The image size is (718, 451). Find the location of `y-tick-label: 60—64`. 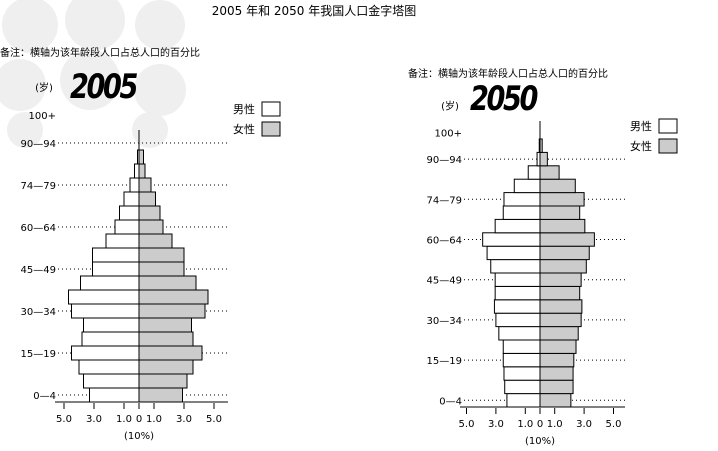

y-tick-label: 60—64 is located at coordinates (444, 241).